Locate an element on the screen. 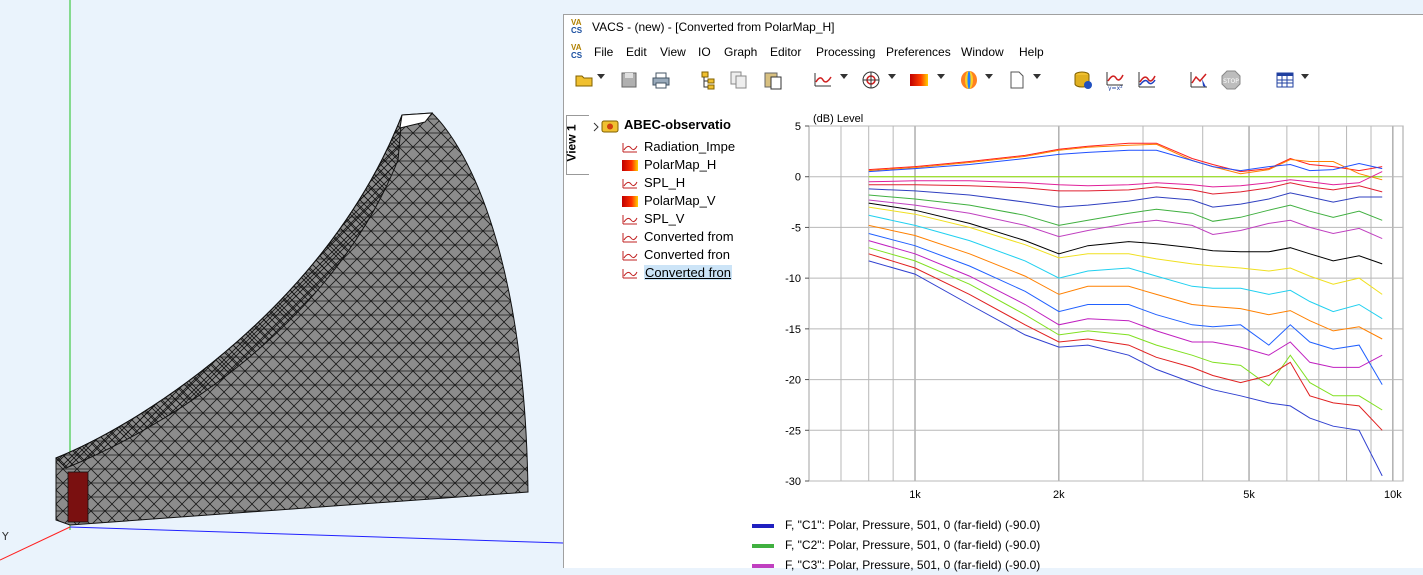  new-page-icon is located at coordinates (1017, 80).